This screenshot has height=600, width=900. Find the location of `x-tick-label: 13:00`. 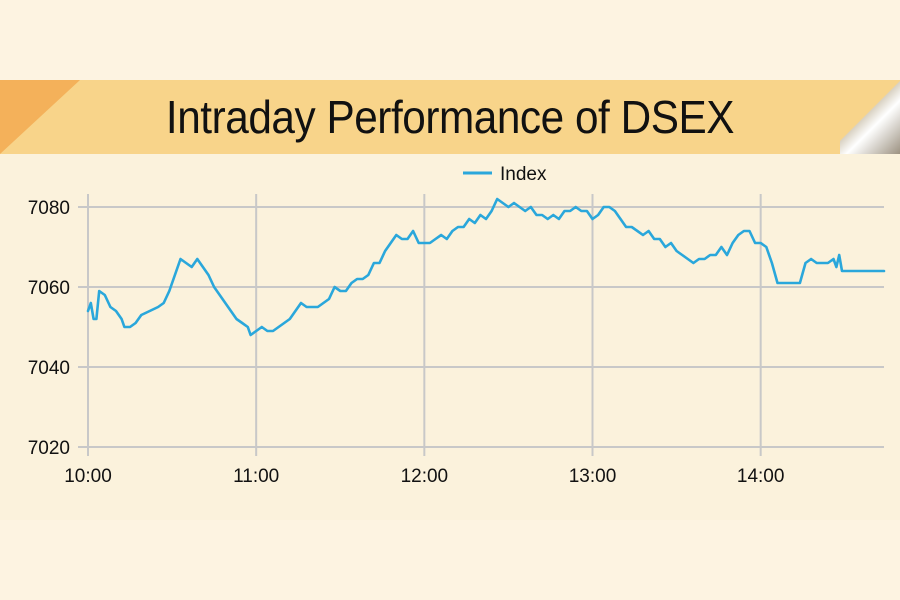

x-tick-label: 13:00 is located at coordinates (593, 476).